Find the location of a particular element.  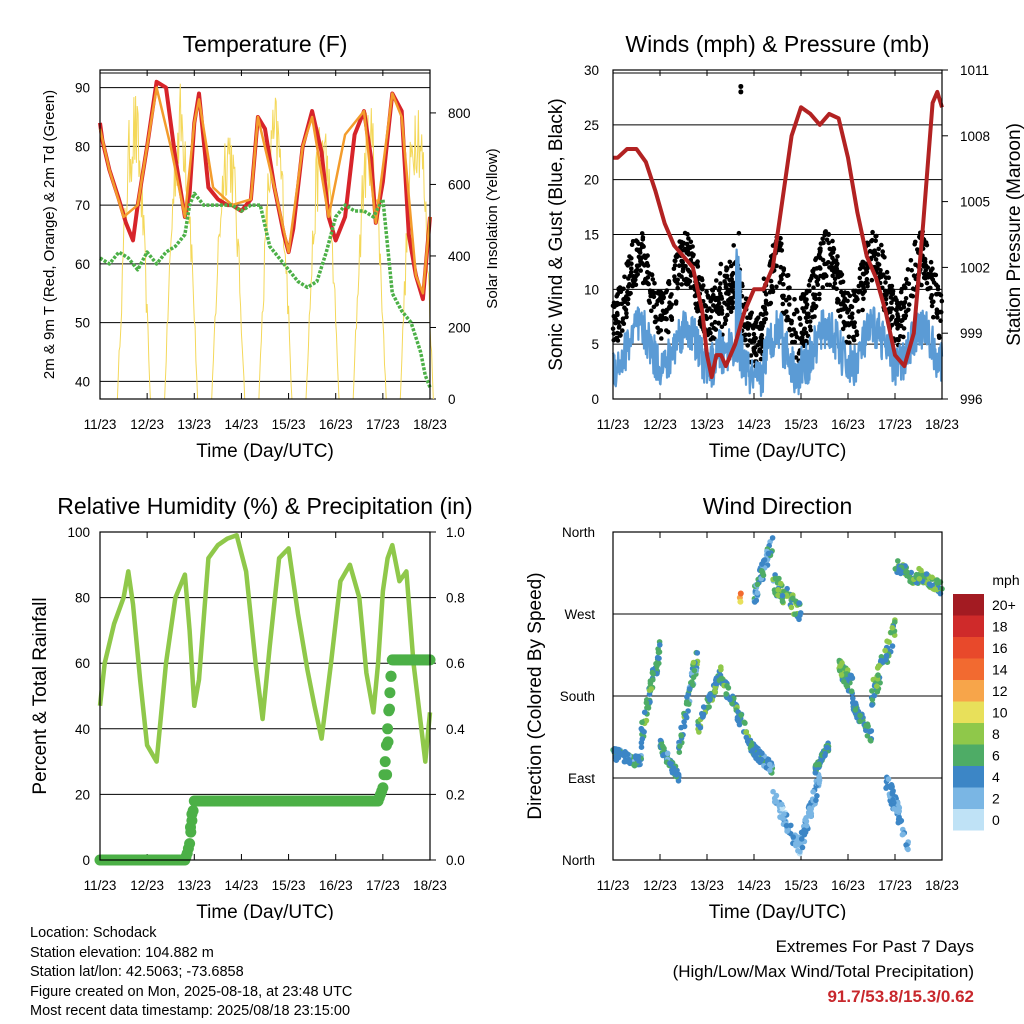

legend-swatch is located at coordinates (968, 755).